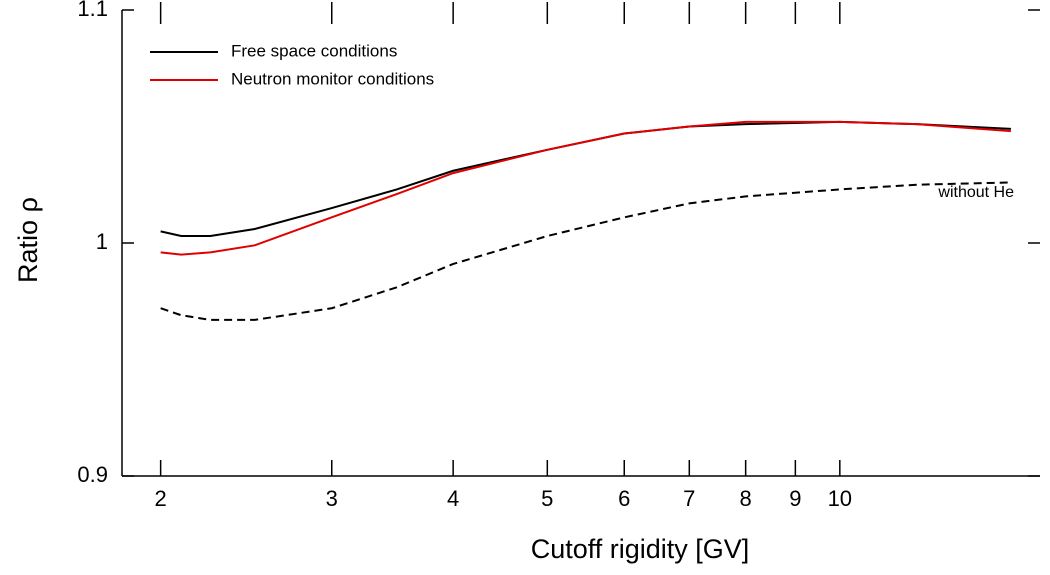 The image size is (1050, 575). Describe the element at coordinates (689, 498) in the screenshot. I see `x-tick-label: 7` at that location.